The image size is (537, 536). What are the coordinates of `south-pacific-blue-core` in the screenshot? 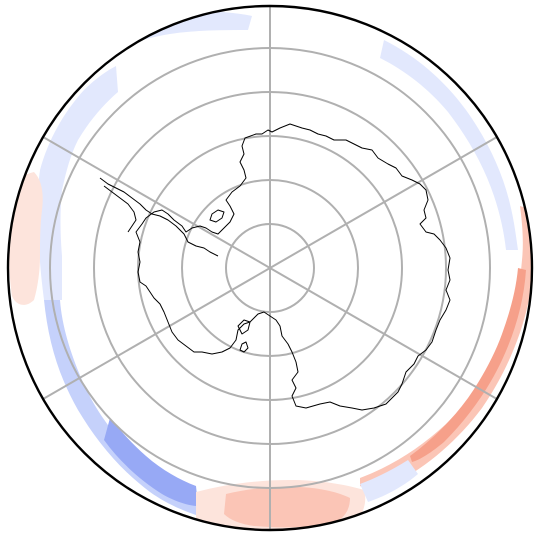 It's located at (151, 462).